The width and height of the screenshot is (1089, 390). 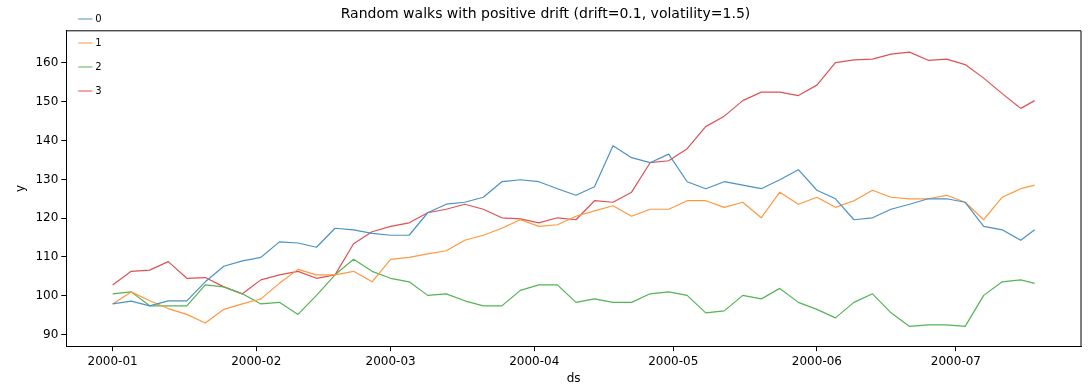 I want to click on x-tick-label: 2000-07, so click(x=955, y=360).